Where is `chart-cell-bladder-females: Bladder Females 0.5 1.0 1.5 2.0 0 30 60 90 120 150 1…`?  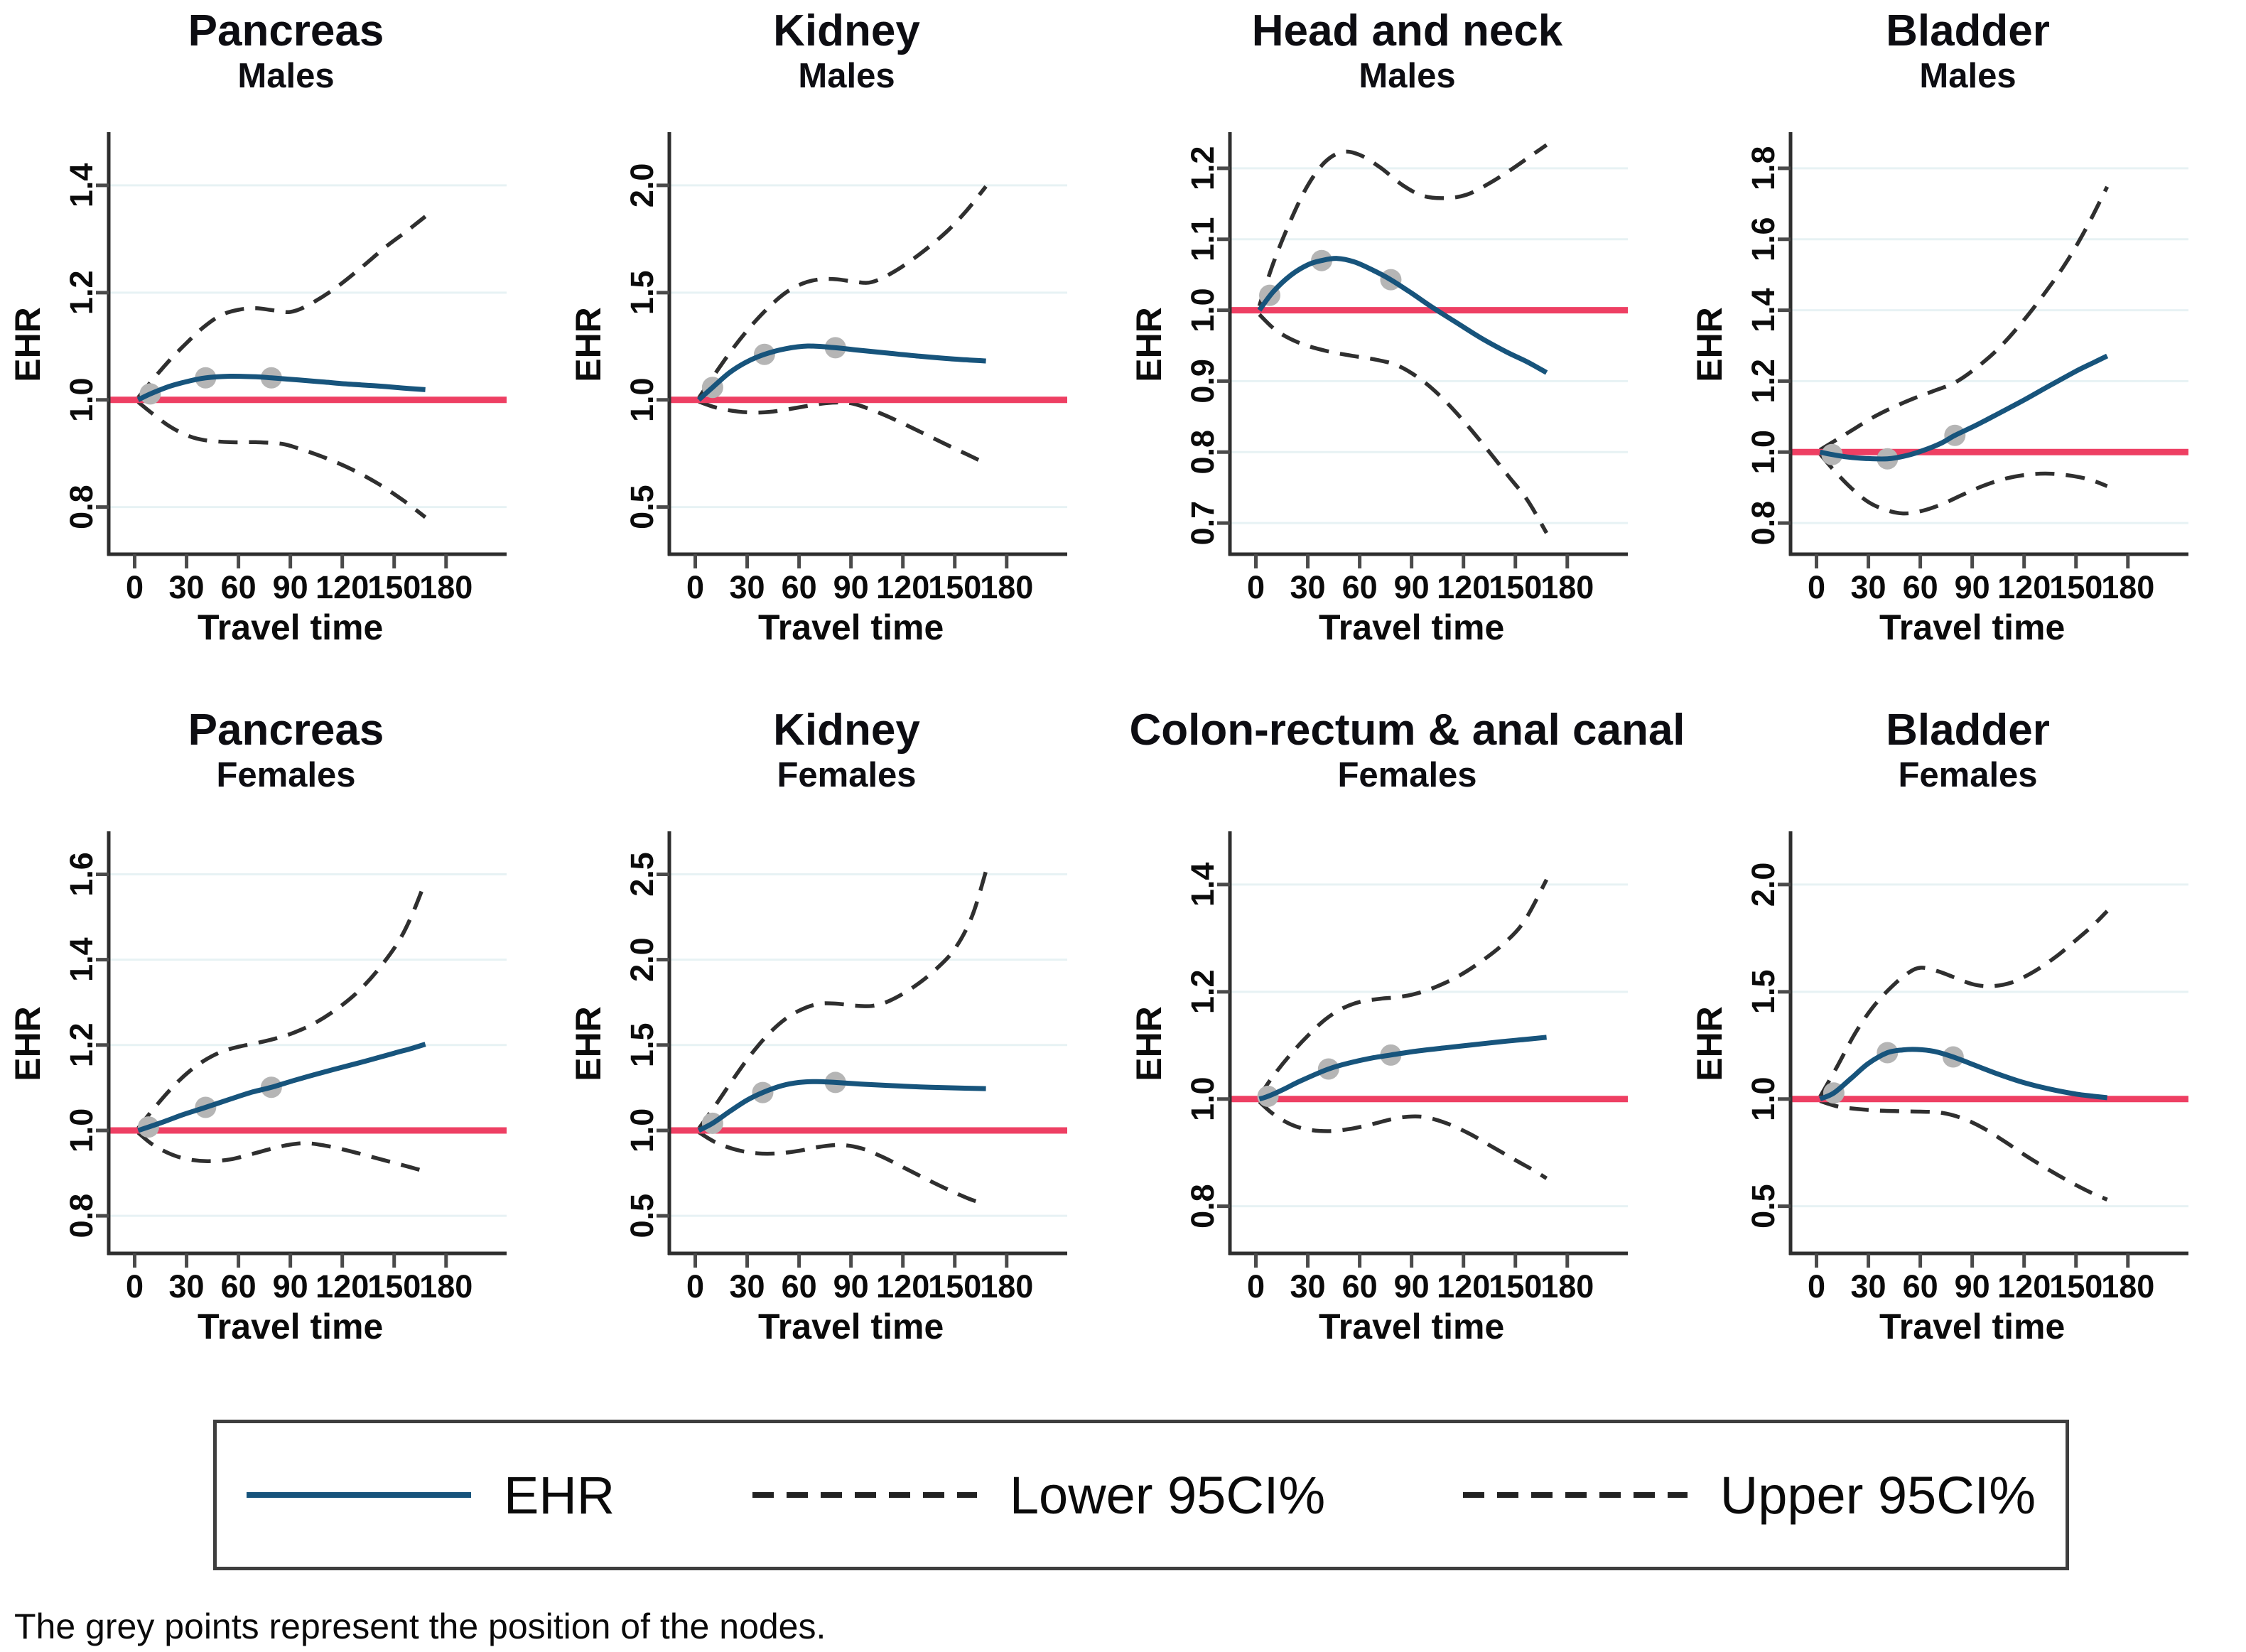
chart-cell-bladder-females: Bladder Females 0.5 1.0 1.5 2.0 0 30 60 90 120 150 1… is located at coordinates (1967, 1024).